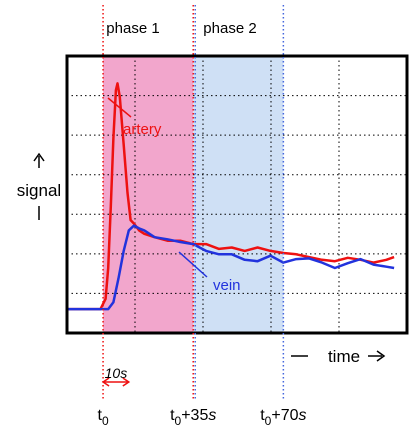  What do you see at coordinates (344, 356) in the screenshot?
I see `x-axis-label: time` at bounding box center [344, 356].